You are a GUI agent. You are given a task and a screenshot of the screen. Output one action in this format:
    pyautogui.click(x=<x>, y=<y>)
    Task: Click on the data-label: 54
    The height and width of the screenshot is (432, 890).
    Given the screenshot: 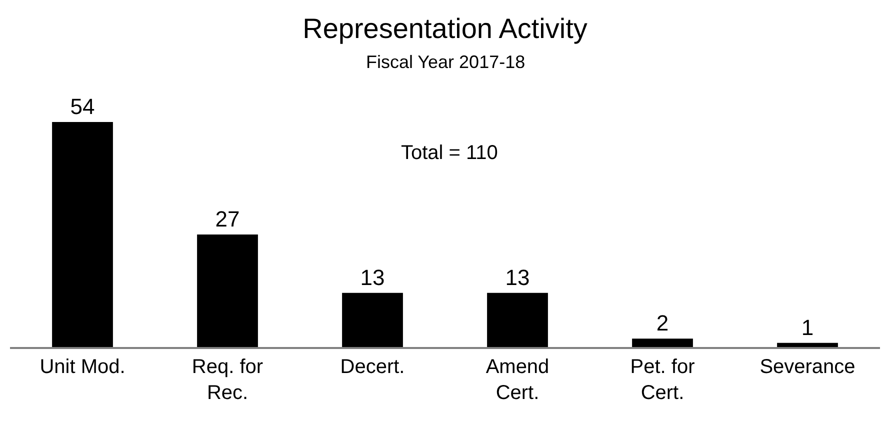 What is the action you would take?
    pyautogui.click(x=82, y=106)
    